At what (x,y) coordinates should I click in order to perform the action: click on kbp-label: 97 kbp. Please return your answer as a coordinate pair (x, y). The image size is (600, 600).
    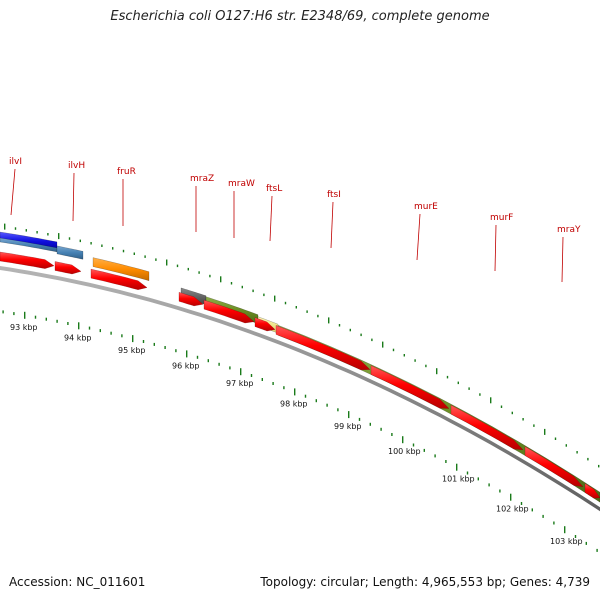
    Looking at the image, I should click on (240, 383).